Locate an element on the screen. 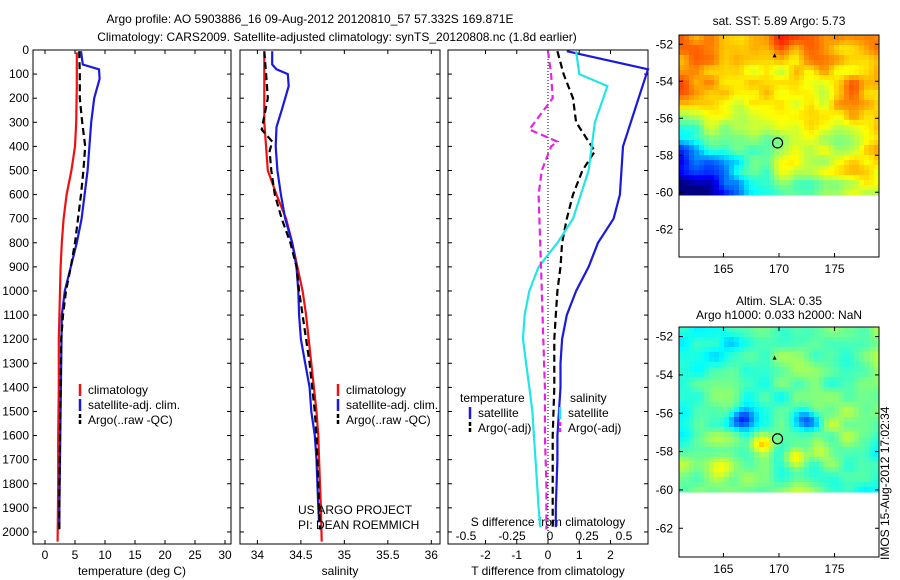  sst-map-field is located at coordinates (779, 115).